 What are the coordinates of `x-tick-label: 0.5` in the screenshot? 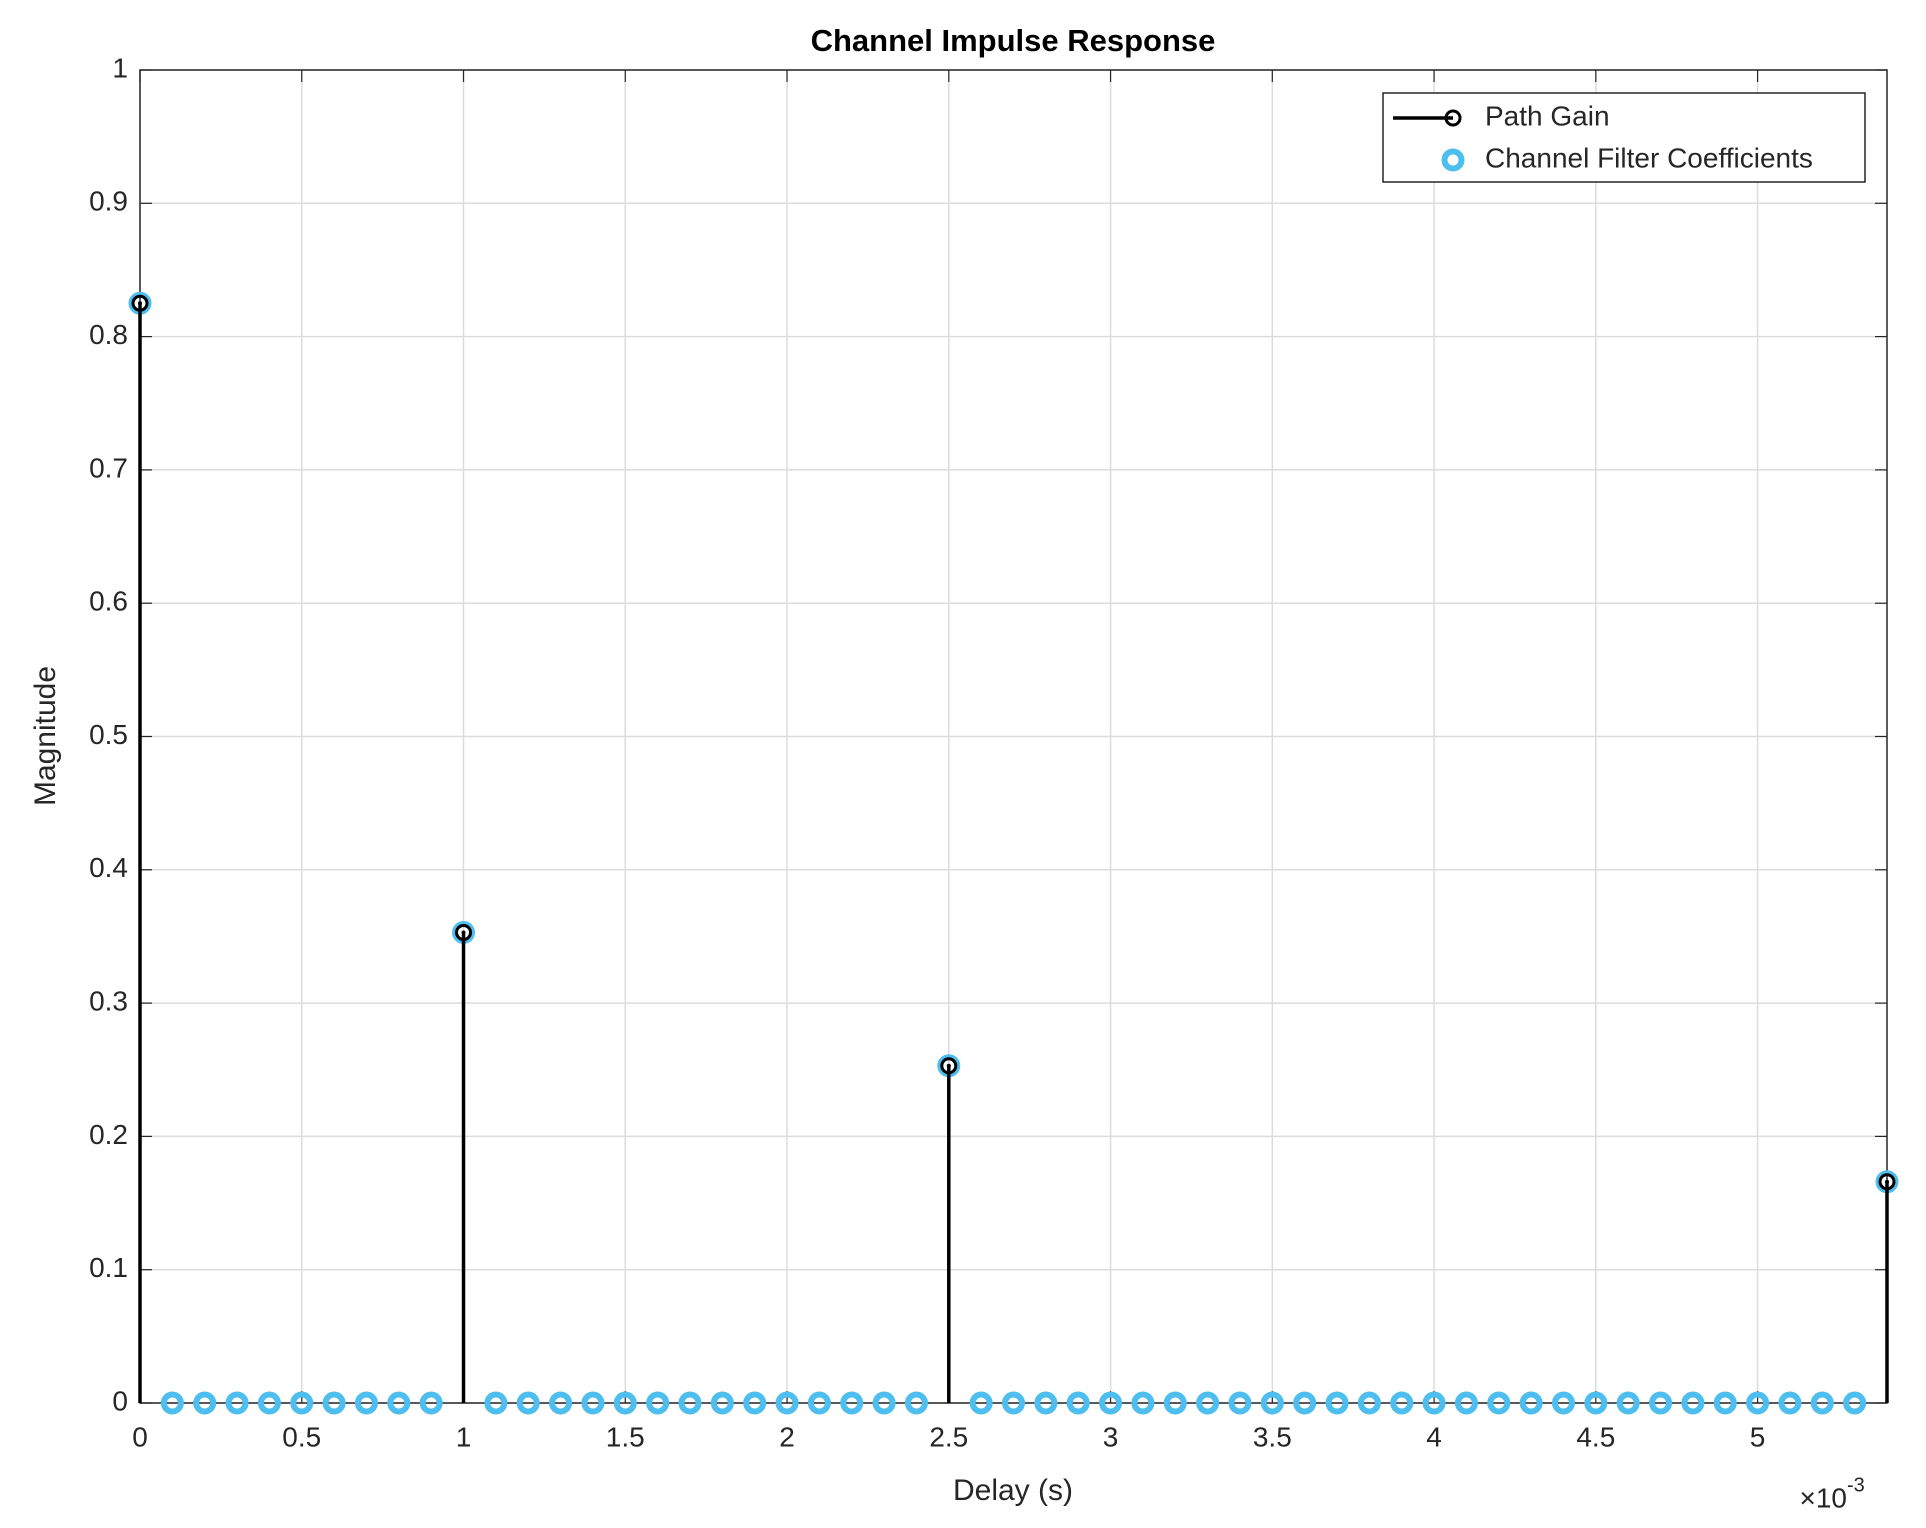 It's located at (301, 1436).